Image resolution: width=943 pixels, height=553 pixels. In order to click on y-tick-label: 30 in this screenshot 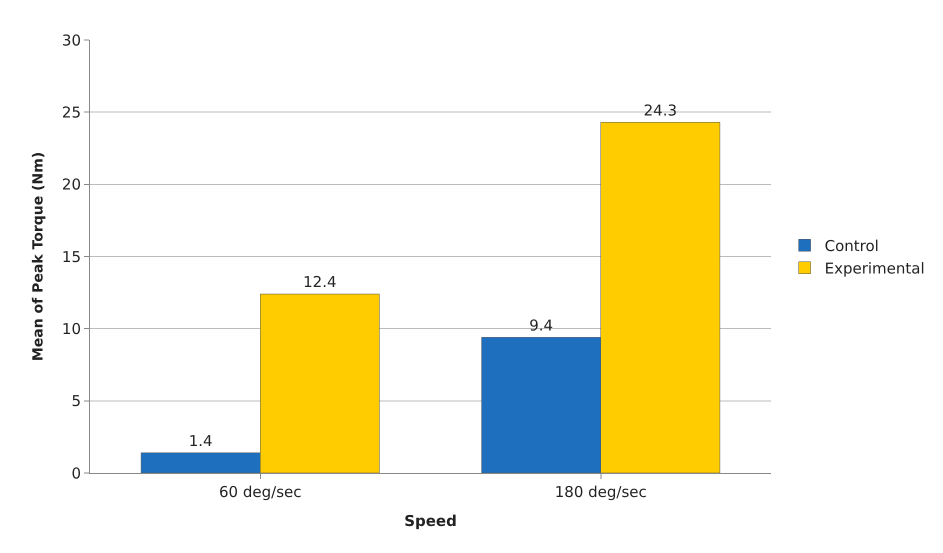, I will do `click(71, 40)`.